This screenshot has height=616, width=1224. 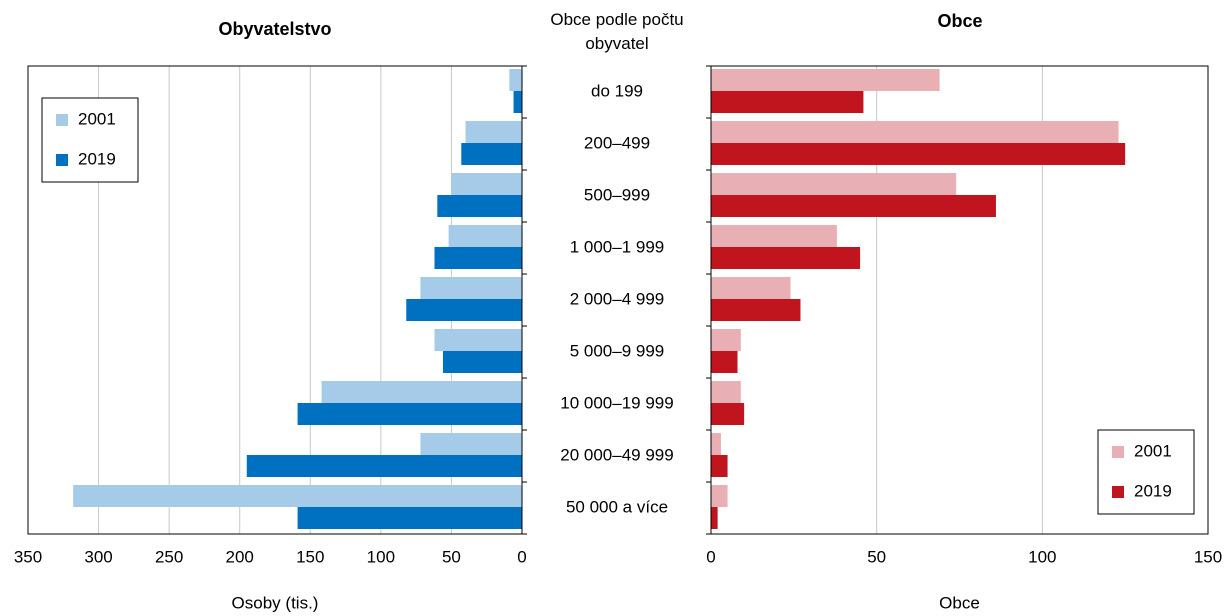 I want to click on category-label: 50 000 a více, so click(x=617, y=506).